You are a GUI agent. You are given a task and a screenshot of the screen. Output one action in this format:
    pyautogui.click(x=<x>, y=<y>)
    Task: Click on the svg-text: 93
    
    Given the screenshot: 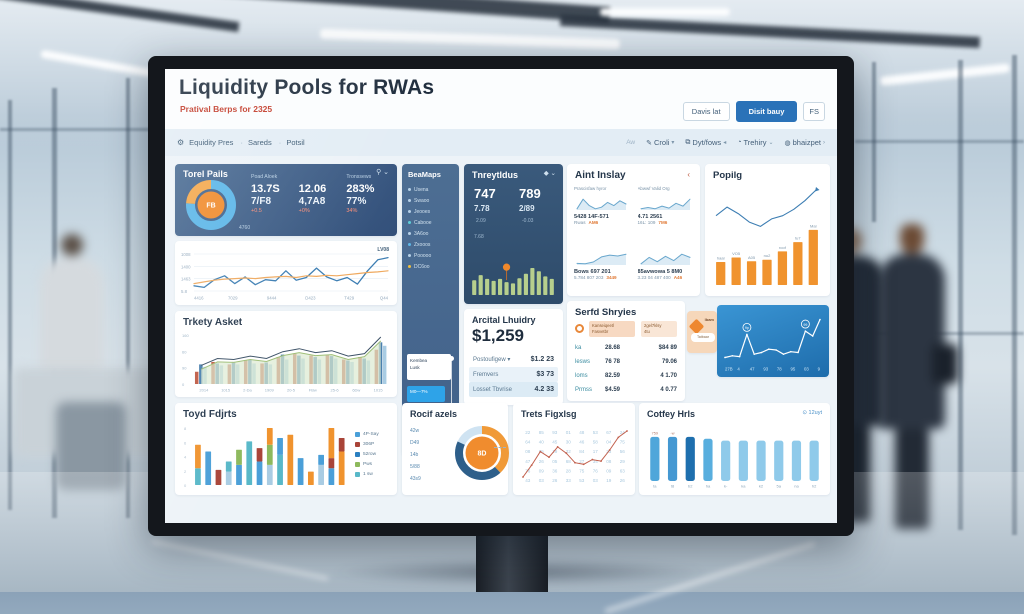 What is the action you would take?
    pyautogui.click(x=555, y=432)
    